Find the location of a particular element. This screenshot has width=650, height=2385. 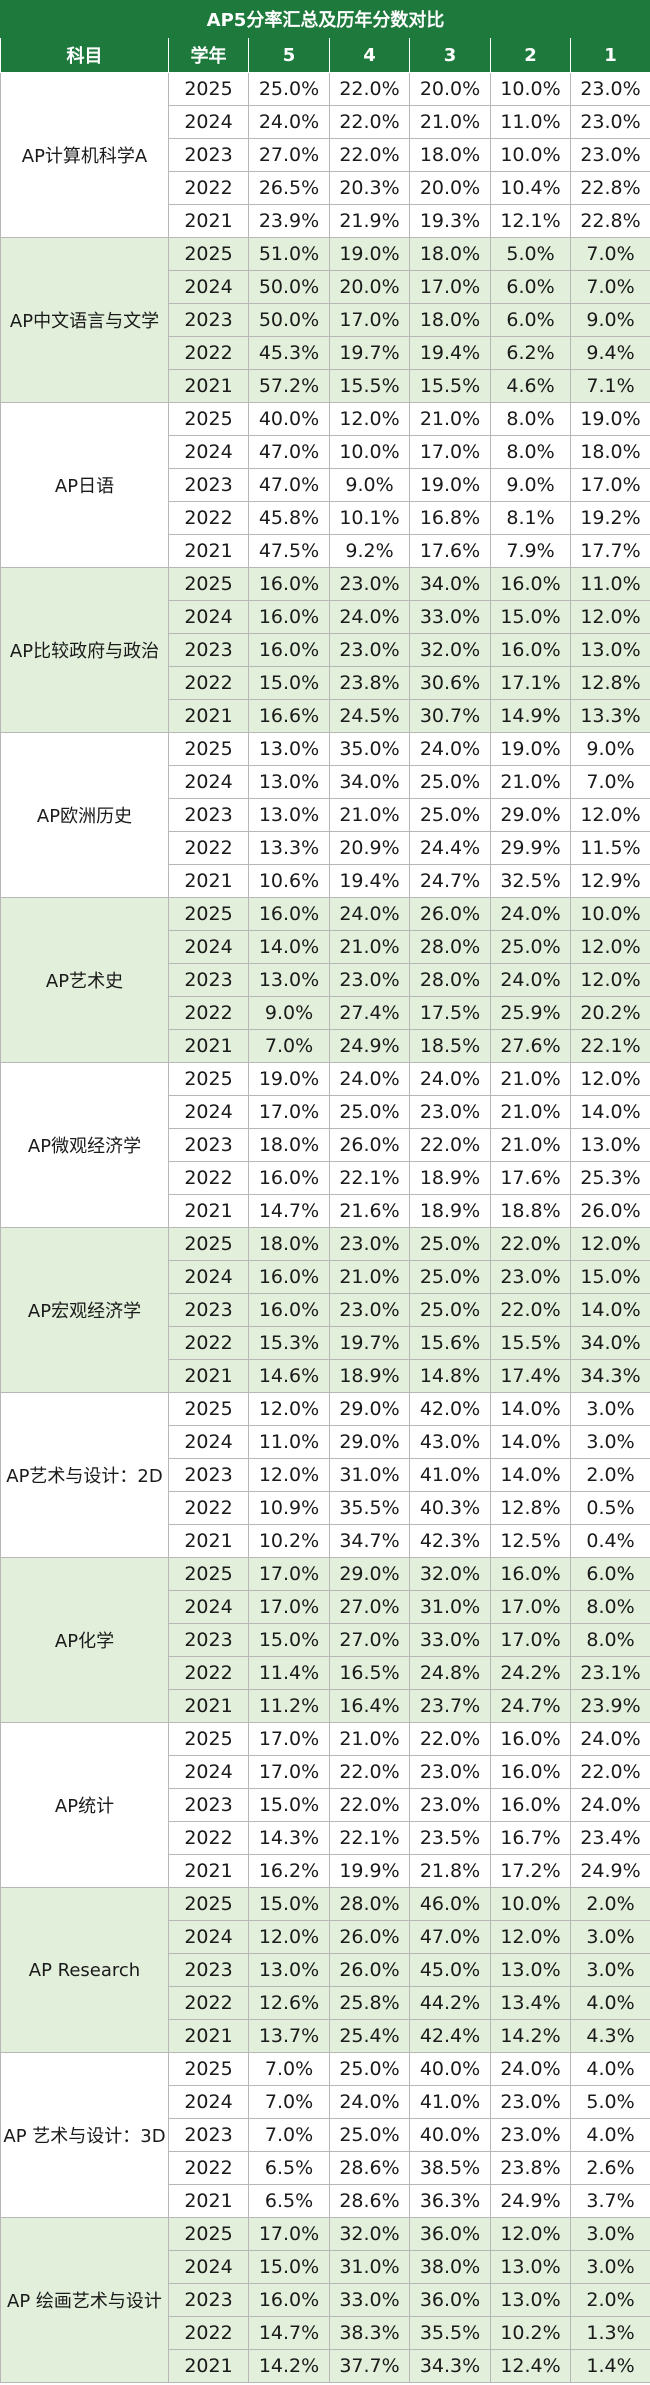

score-4-cell: 12.0% is located at coordinates (369, 419).